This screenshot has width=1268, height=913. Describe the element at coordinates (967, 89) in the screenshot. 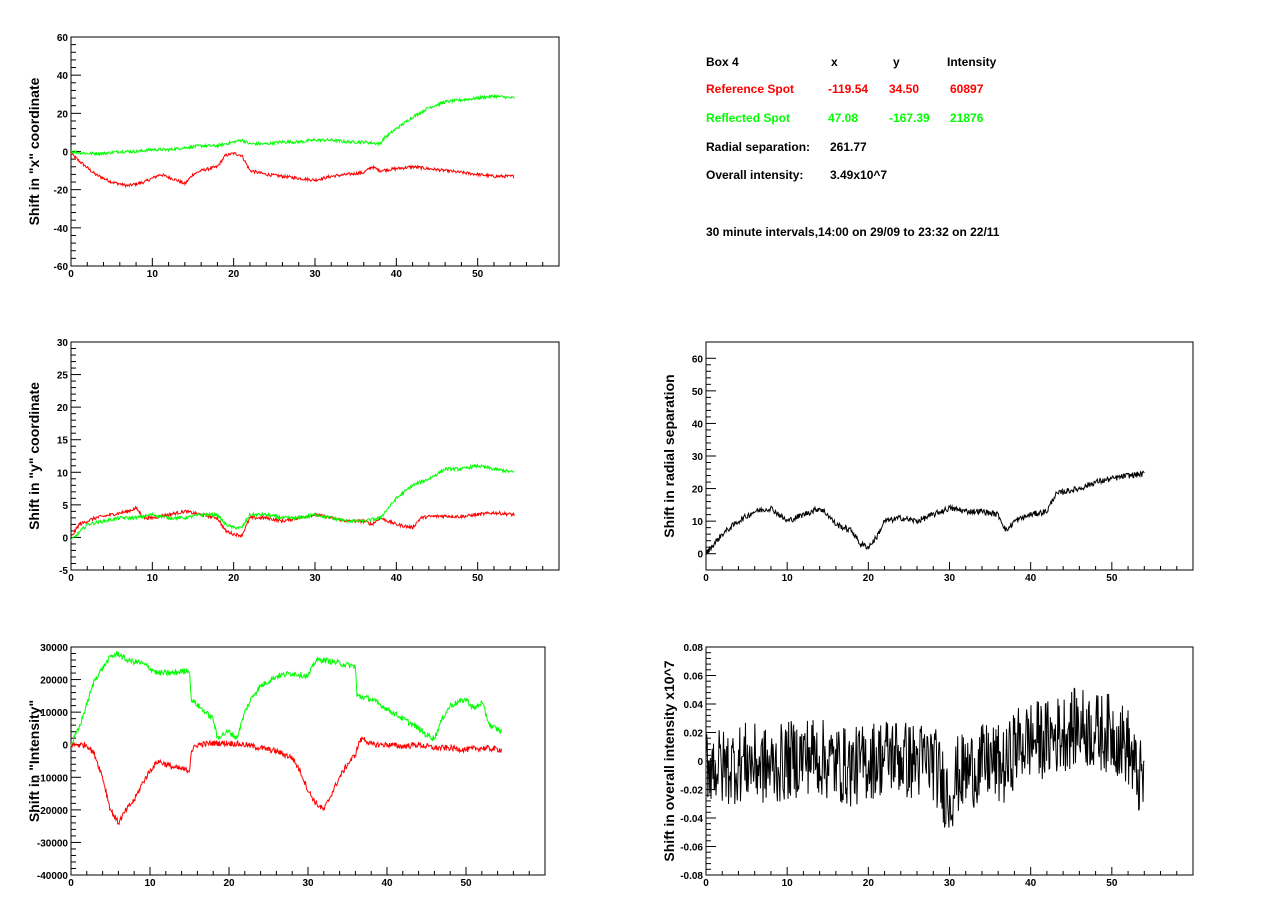

I see `reference-spot-intensity: 60897` at that location.